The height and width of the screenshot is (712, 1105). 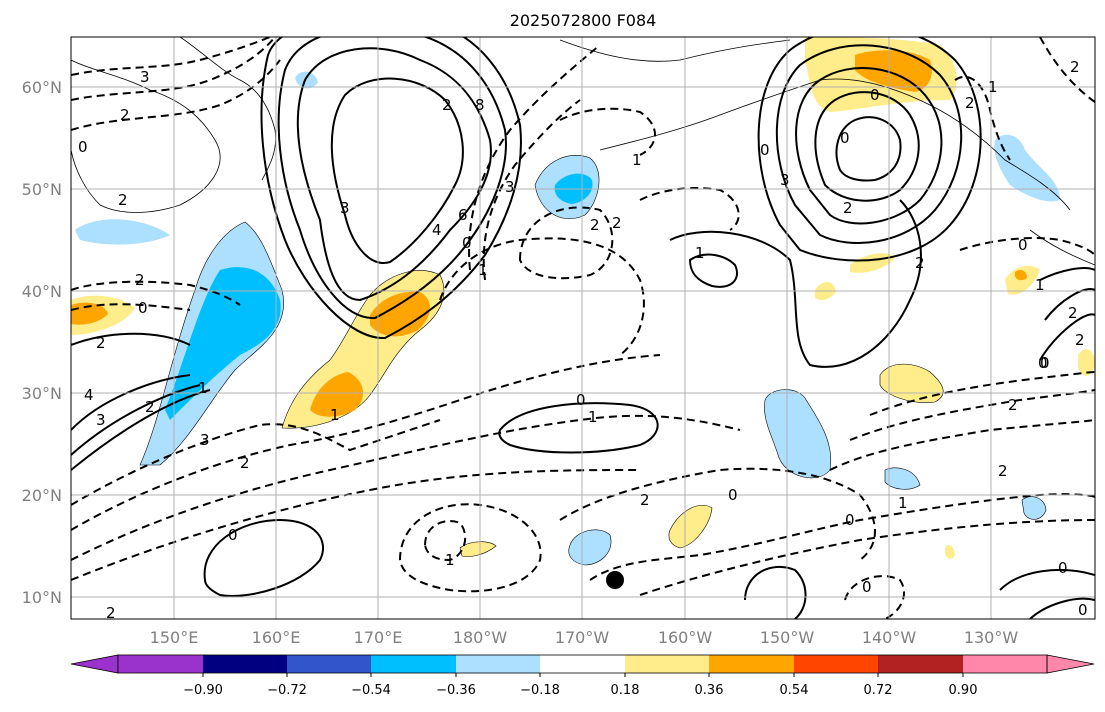 I want to click on colorbar-label: −0.36, so click(x=456, y=690).